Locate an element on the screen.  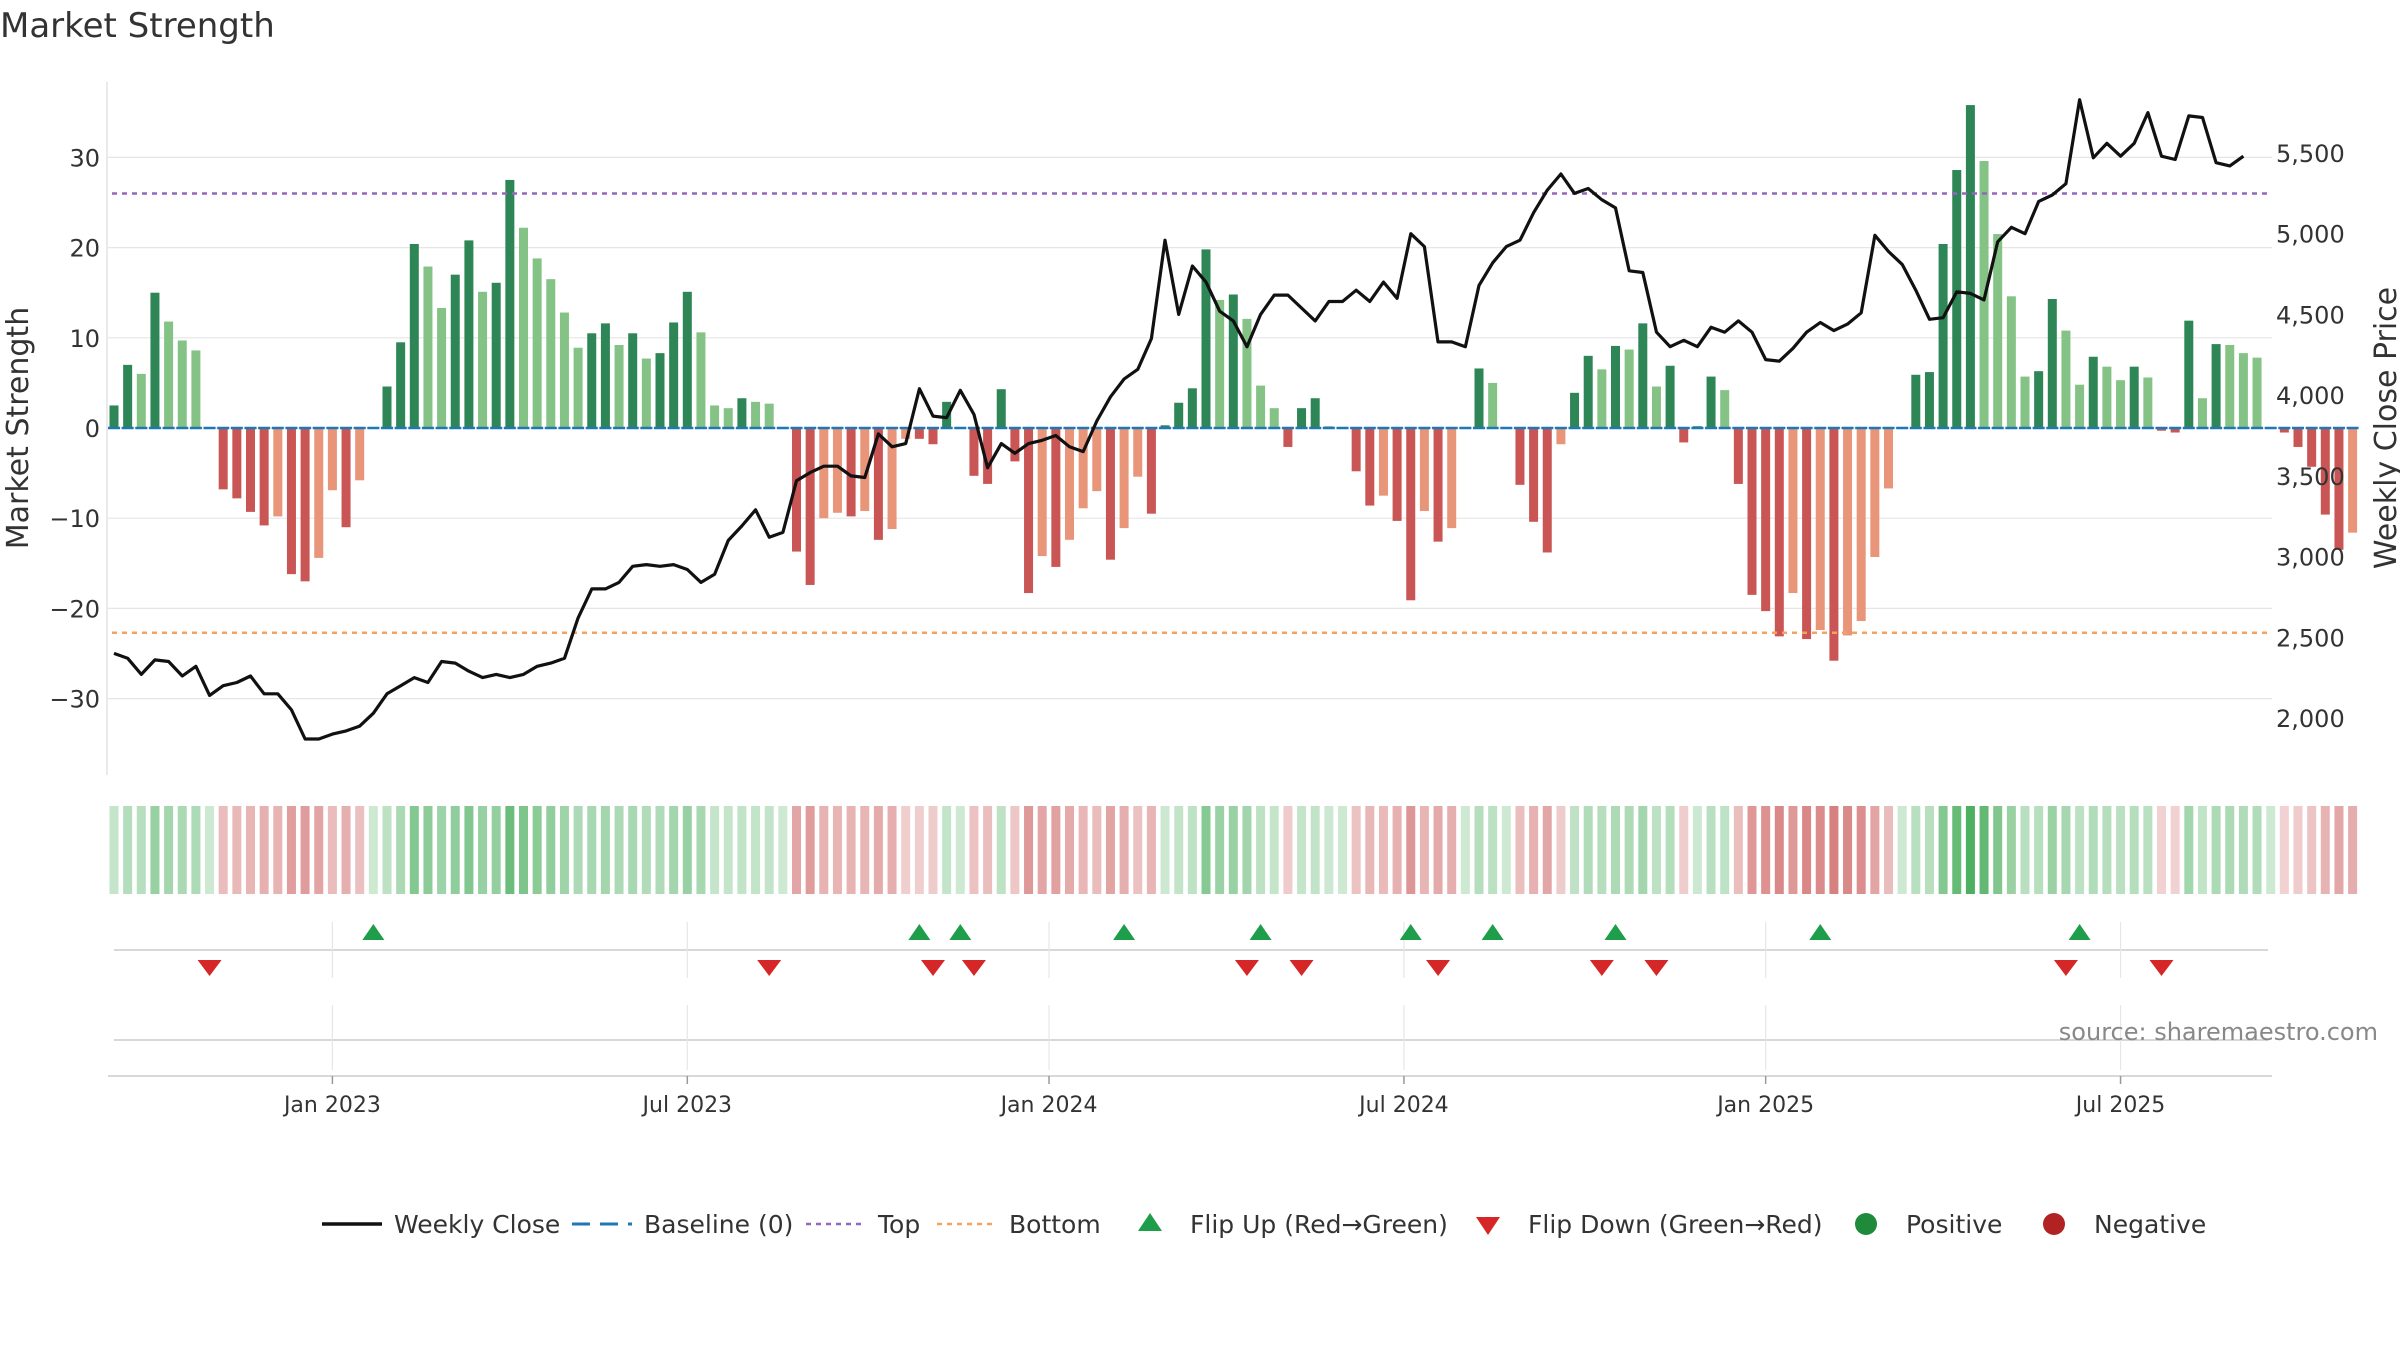
y2-tick-label: 5,500 is located at coordinates (2310, 154).